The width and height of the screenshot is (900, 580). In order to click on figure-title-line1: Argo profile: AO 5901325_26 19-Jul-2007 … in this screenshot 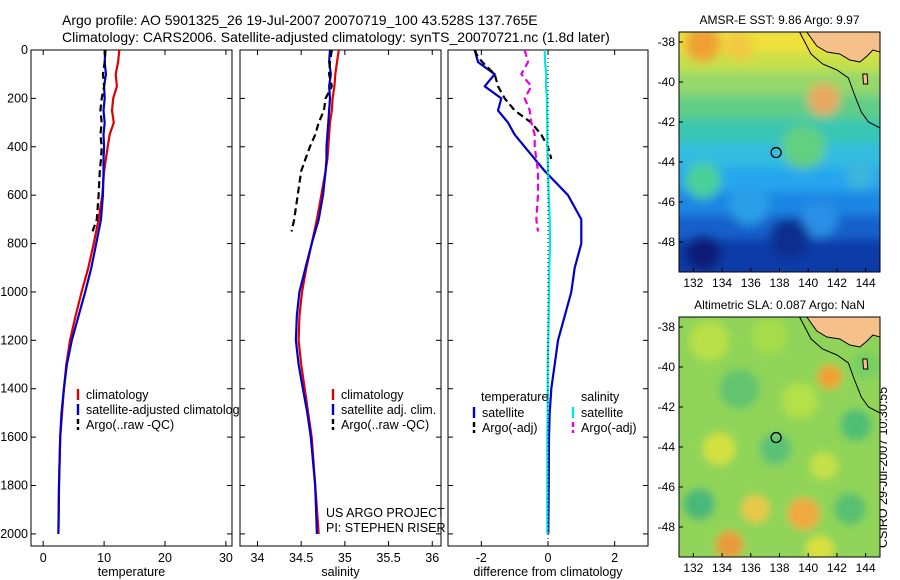, I will do `click(300, 20)`.